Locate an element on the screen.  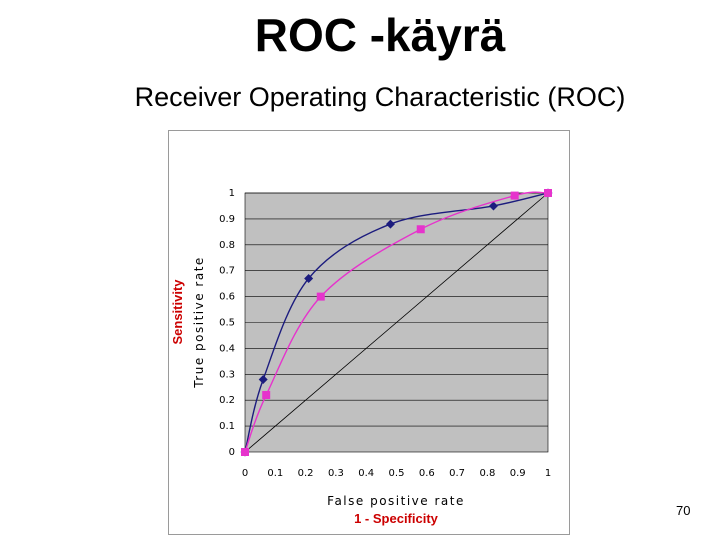
y-tick-labels: 0 0.1 0.2 0.3 0.4 0.5 0.6 0.7 0.8 0.9 1 is located at coordinates (227, 323).